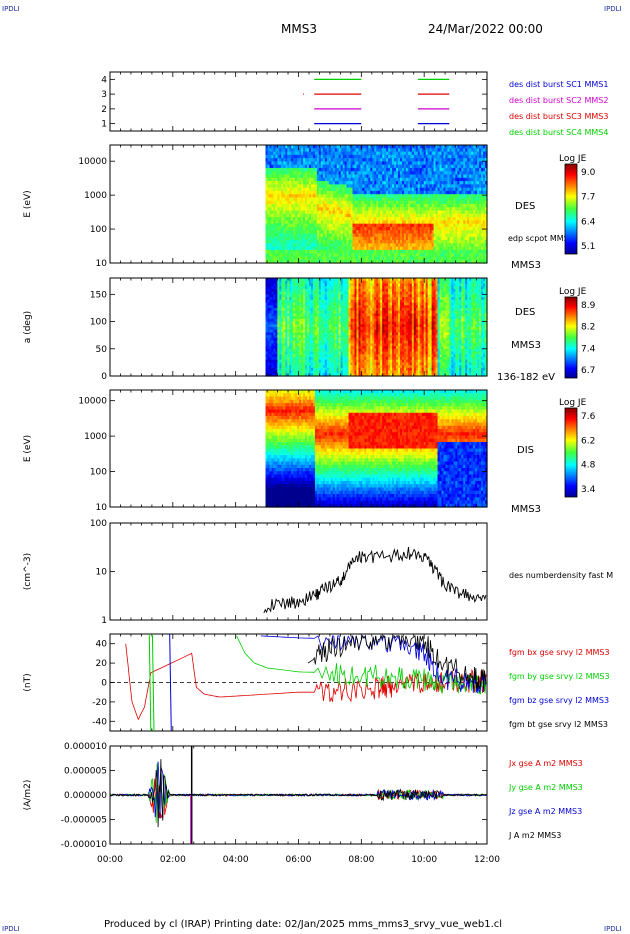 The height and width of the screenshot is (934, 630). I want to click on y-tick-label: 3, so click(104, 95).